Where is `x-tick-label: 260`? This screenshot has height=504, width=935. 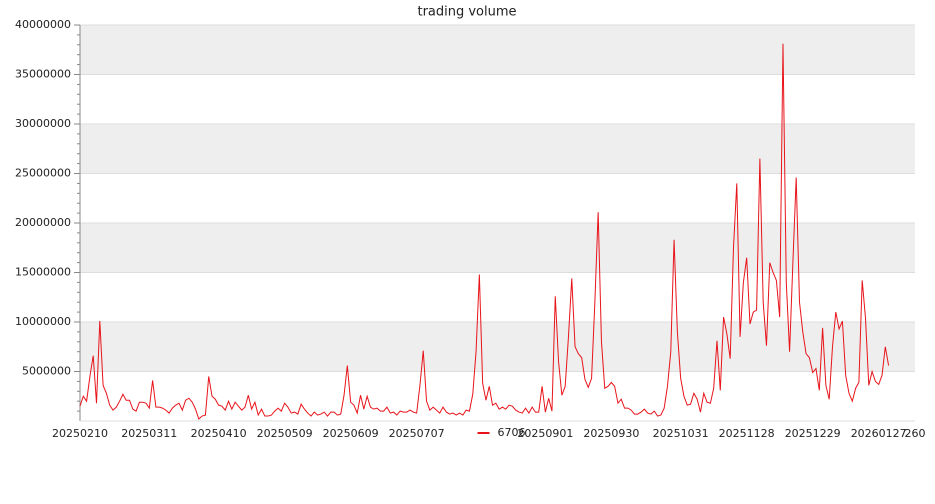
x-tick-label: 260 is located at coordinates (915, 433).